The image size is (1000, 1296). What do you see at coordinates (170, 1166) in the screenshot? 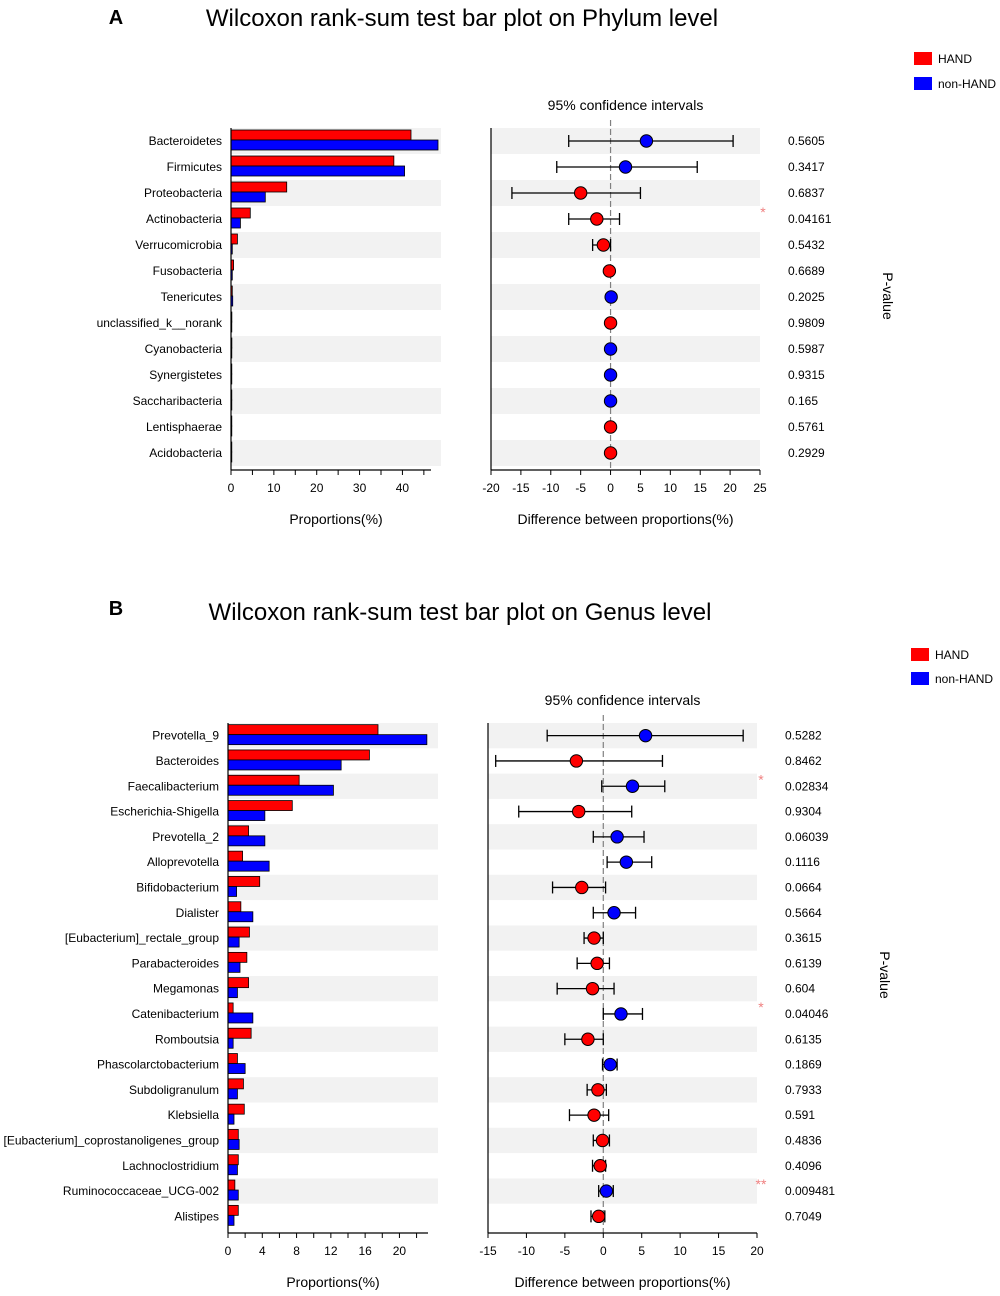
I see `category-label: Lachnoclostridium` at bounding box center [170, 1166].